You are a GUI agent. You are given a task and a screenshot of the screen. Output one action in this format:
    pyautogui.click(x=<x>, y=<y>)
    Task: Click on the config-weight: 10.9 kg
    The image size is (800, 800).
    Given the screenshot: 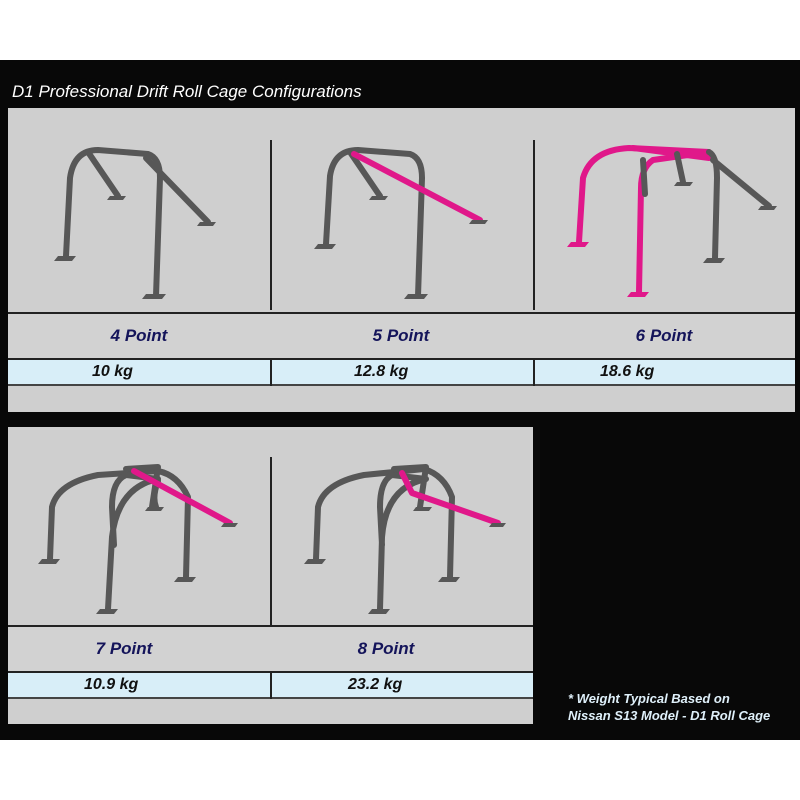 What is the action you would take?
    pyautogui.click(x=111, y=684)
    